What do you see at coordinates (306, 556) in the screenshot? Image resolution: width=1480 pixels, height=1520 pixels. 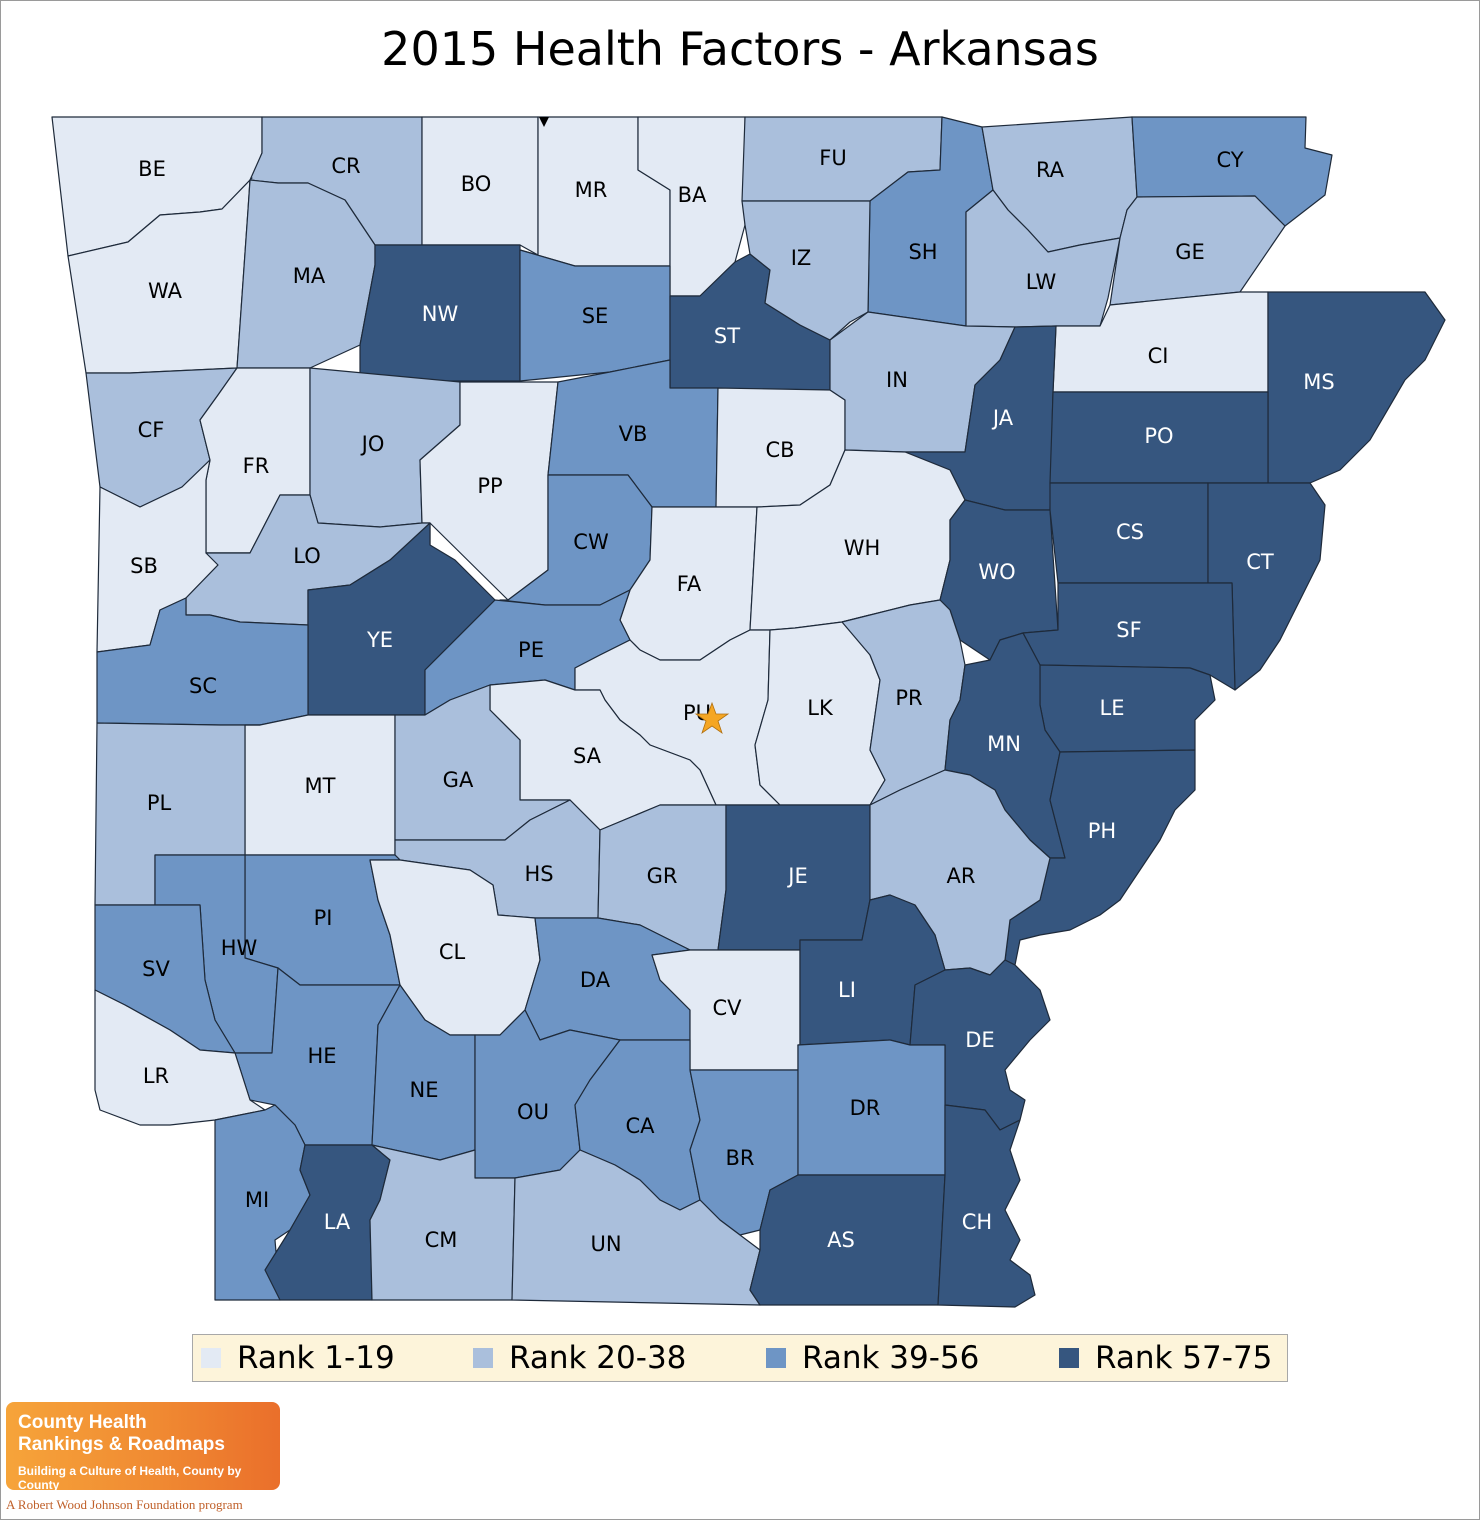 I see `county-label-lo: LO` at bounding box center [306, 556].